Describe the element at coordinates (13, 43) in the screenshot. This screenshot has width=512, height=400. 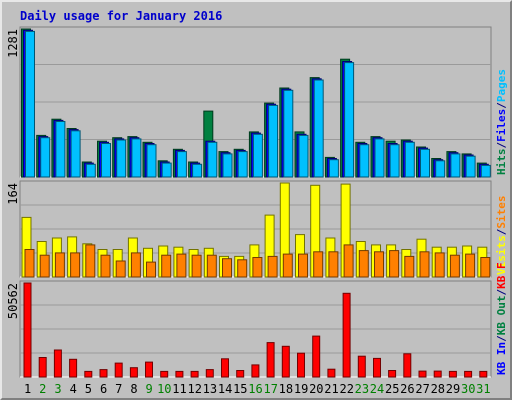
I see `panel-1-ymax-label: 1281` at that location.